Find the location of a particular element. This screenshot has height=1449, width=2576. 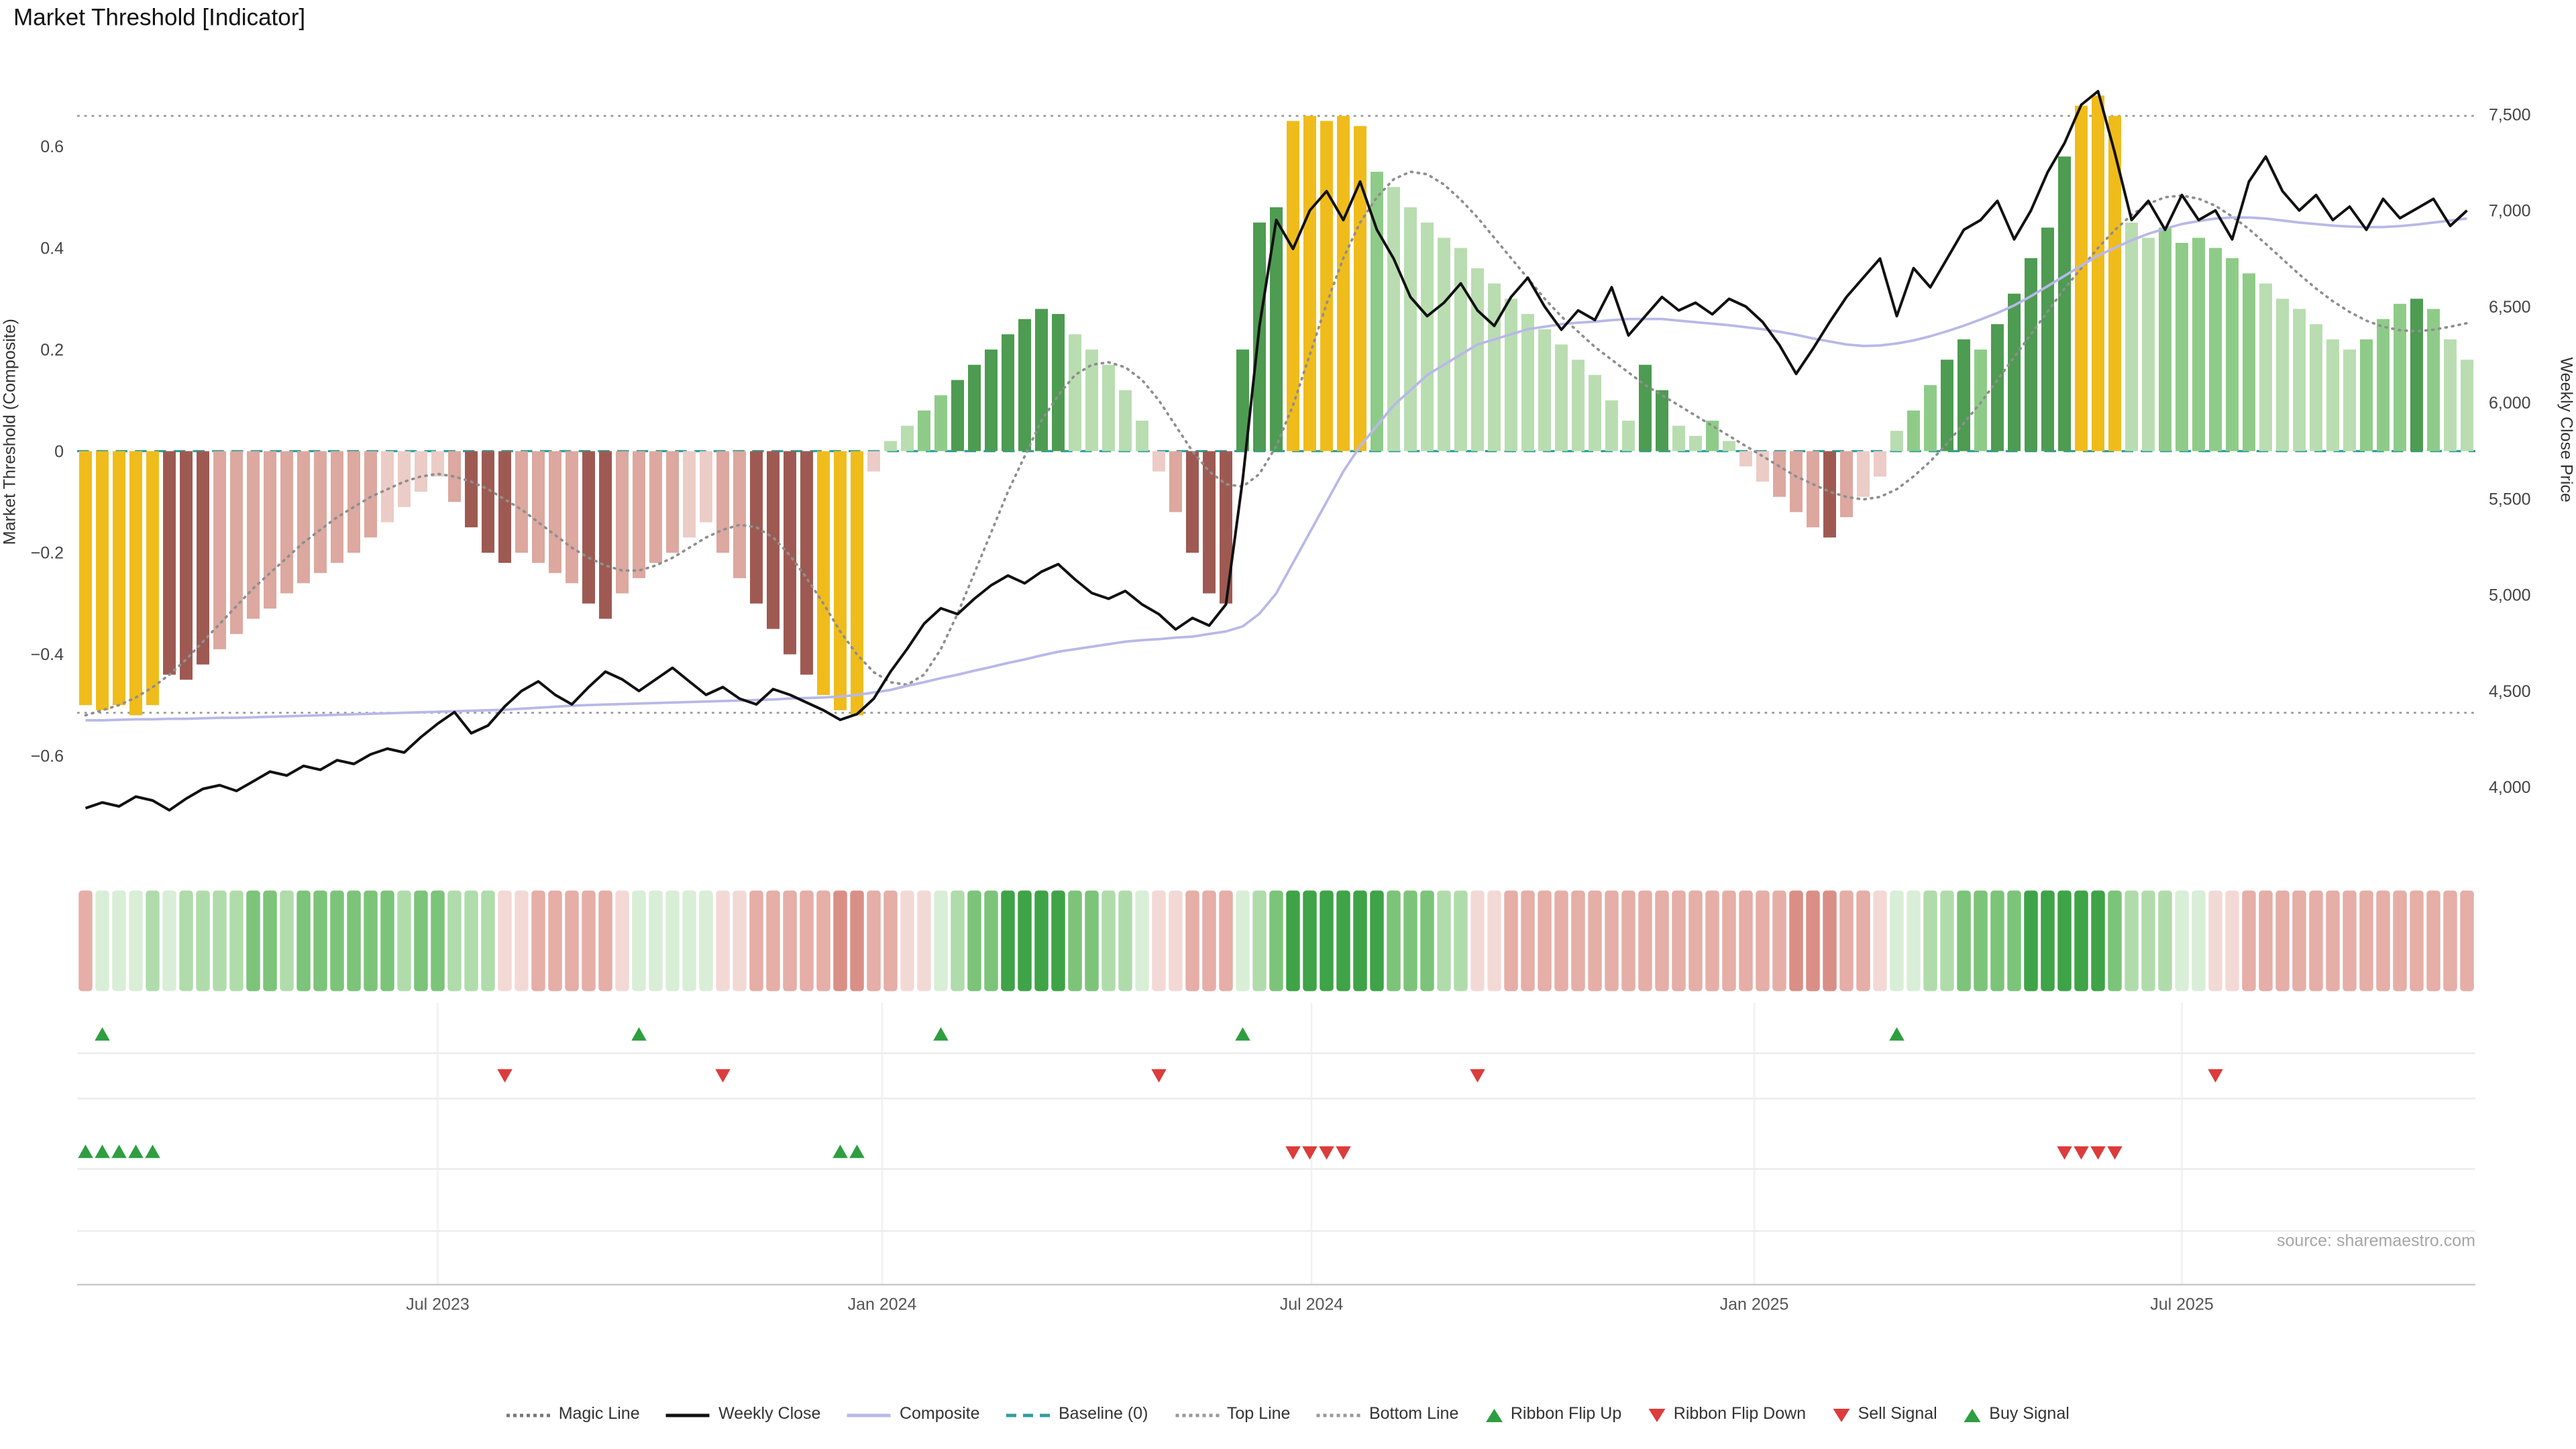

legend-item-sell-signal: Sell Signal is located at coordinates (1885, 1414).